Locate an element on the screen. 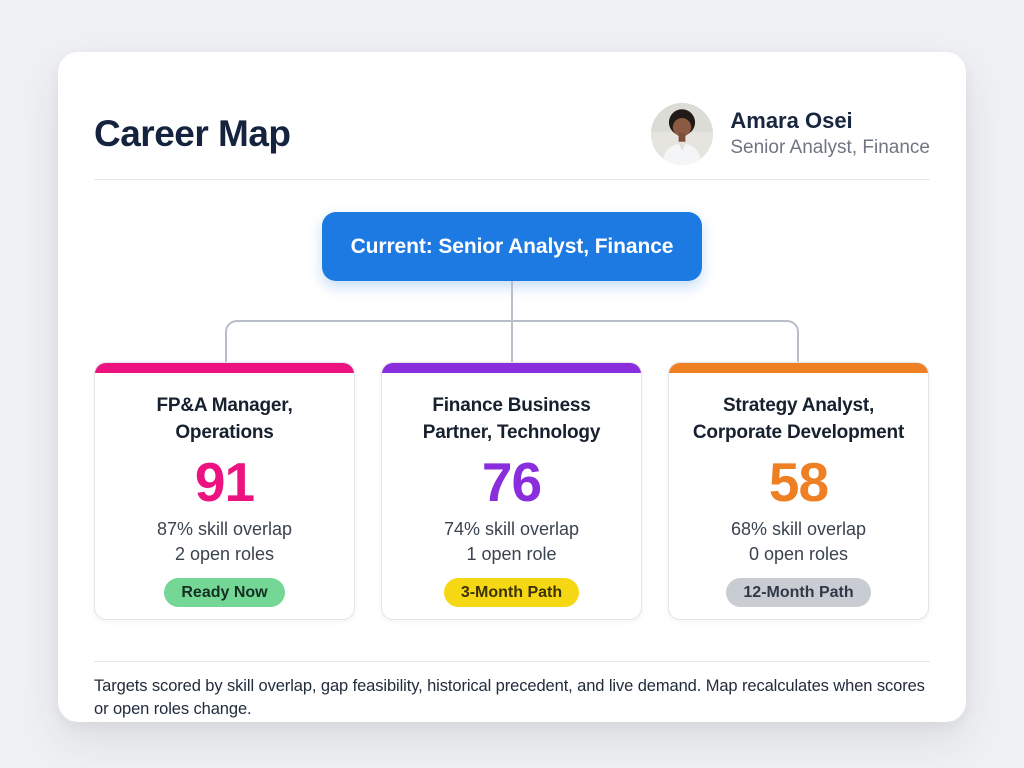  readiness-badge: 12-Month Path is located at coordinates (798, 592).